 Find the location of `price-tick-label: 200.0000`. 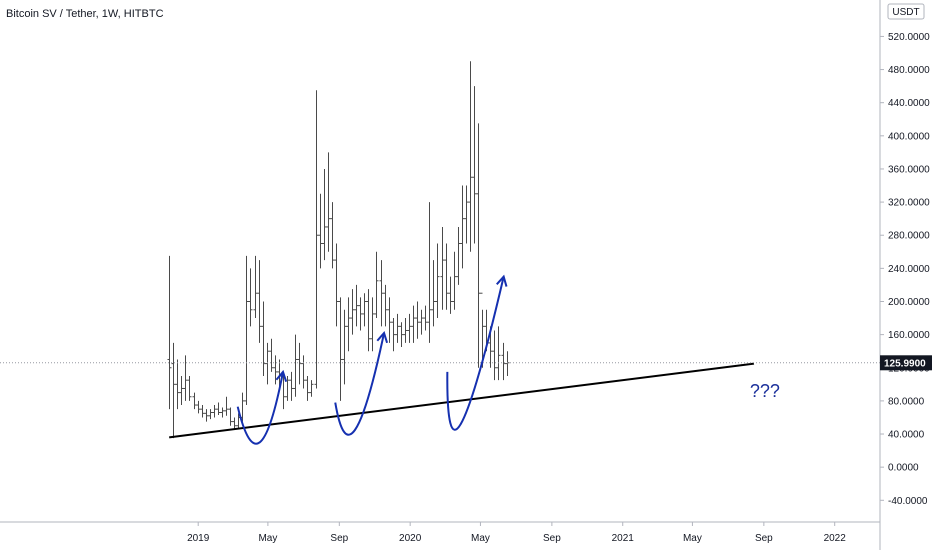

price-tick-label: 200.0000 is located at coordinates (909, 302).